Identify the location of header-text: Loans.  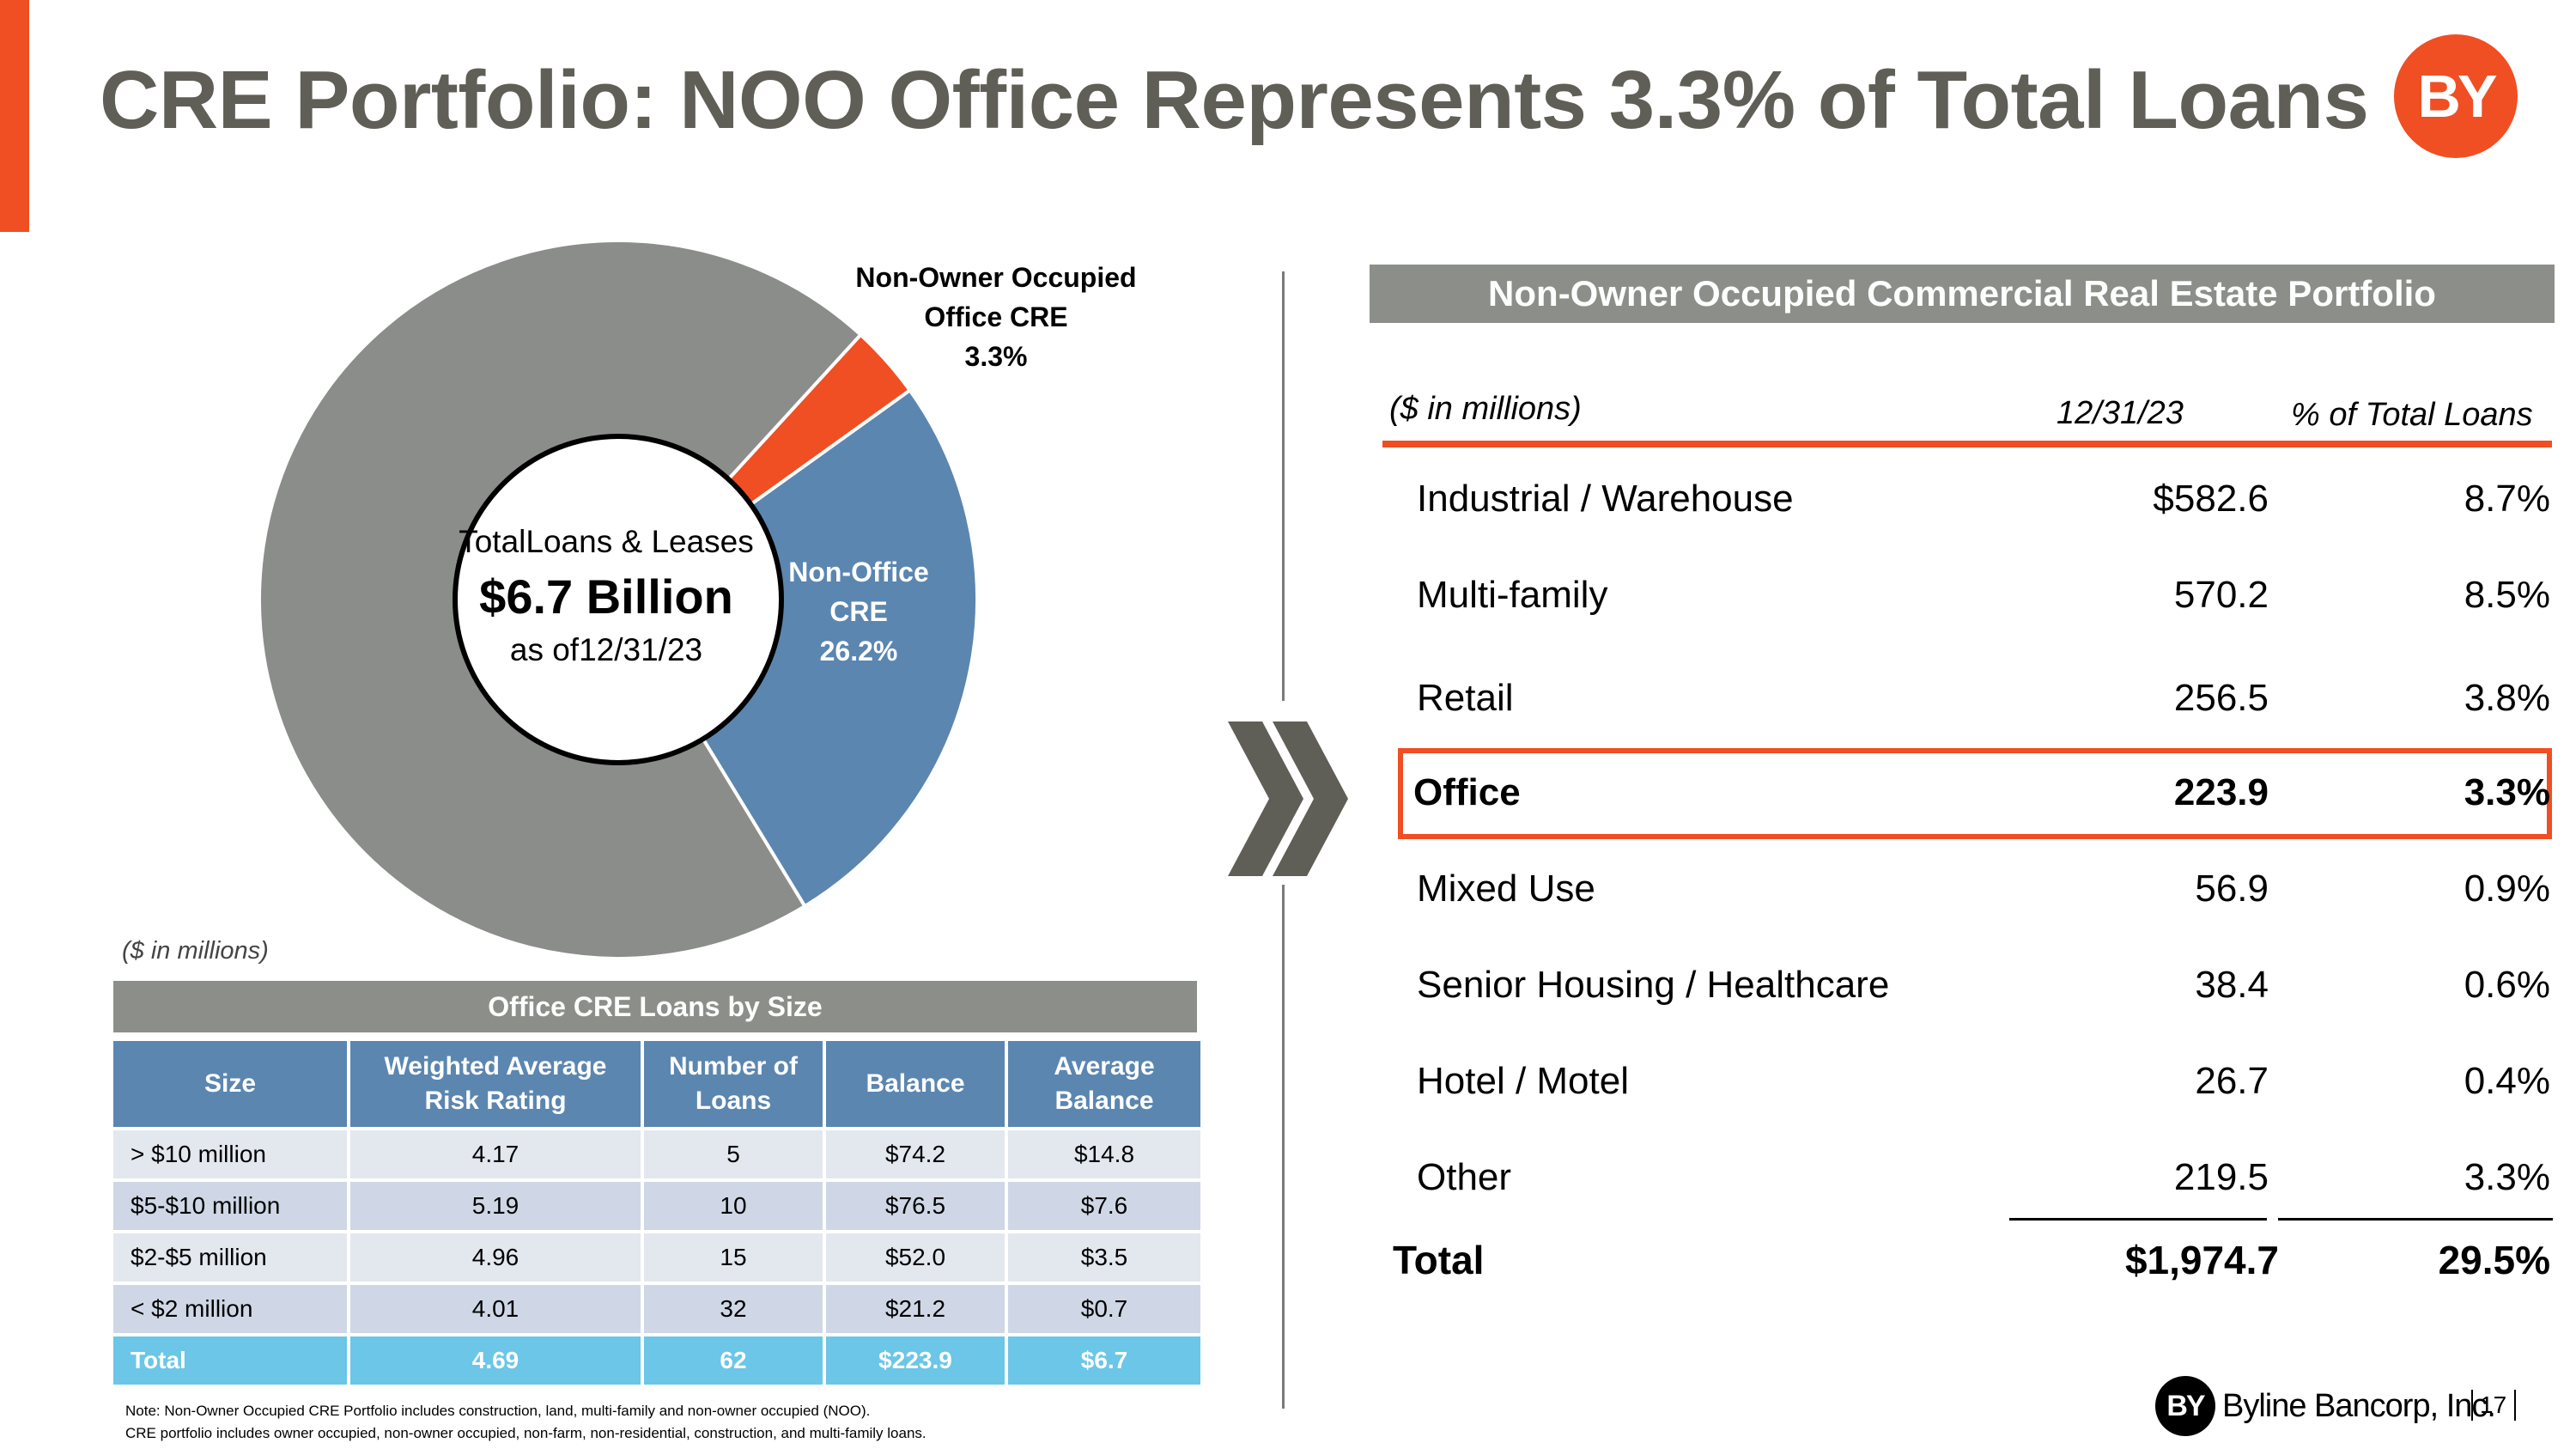
(733, 1101).